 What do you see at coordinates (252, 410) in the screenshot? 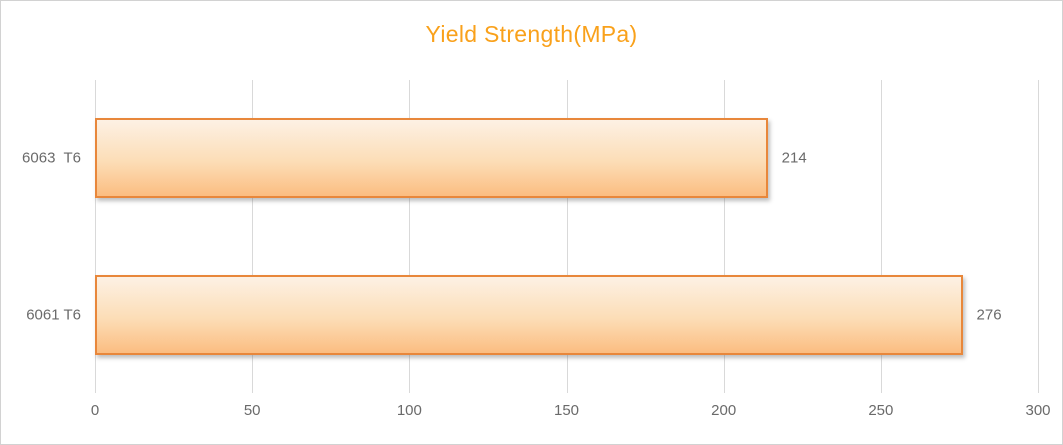
I see `x-tick-label: 50` at bounding box center [252, 410].